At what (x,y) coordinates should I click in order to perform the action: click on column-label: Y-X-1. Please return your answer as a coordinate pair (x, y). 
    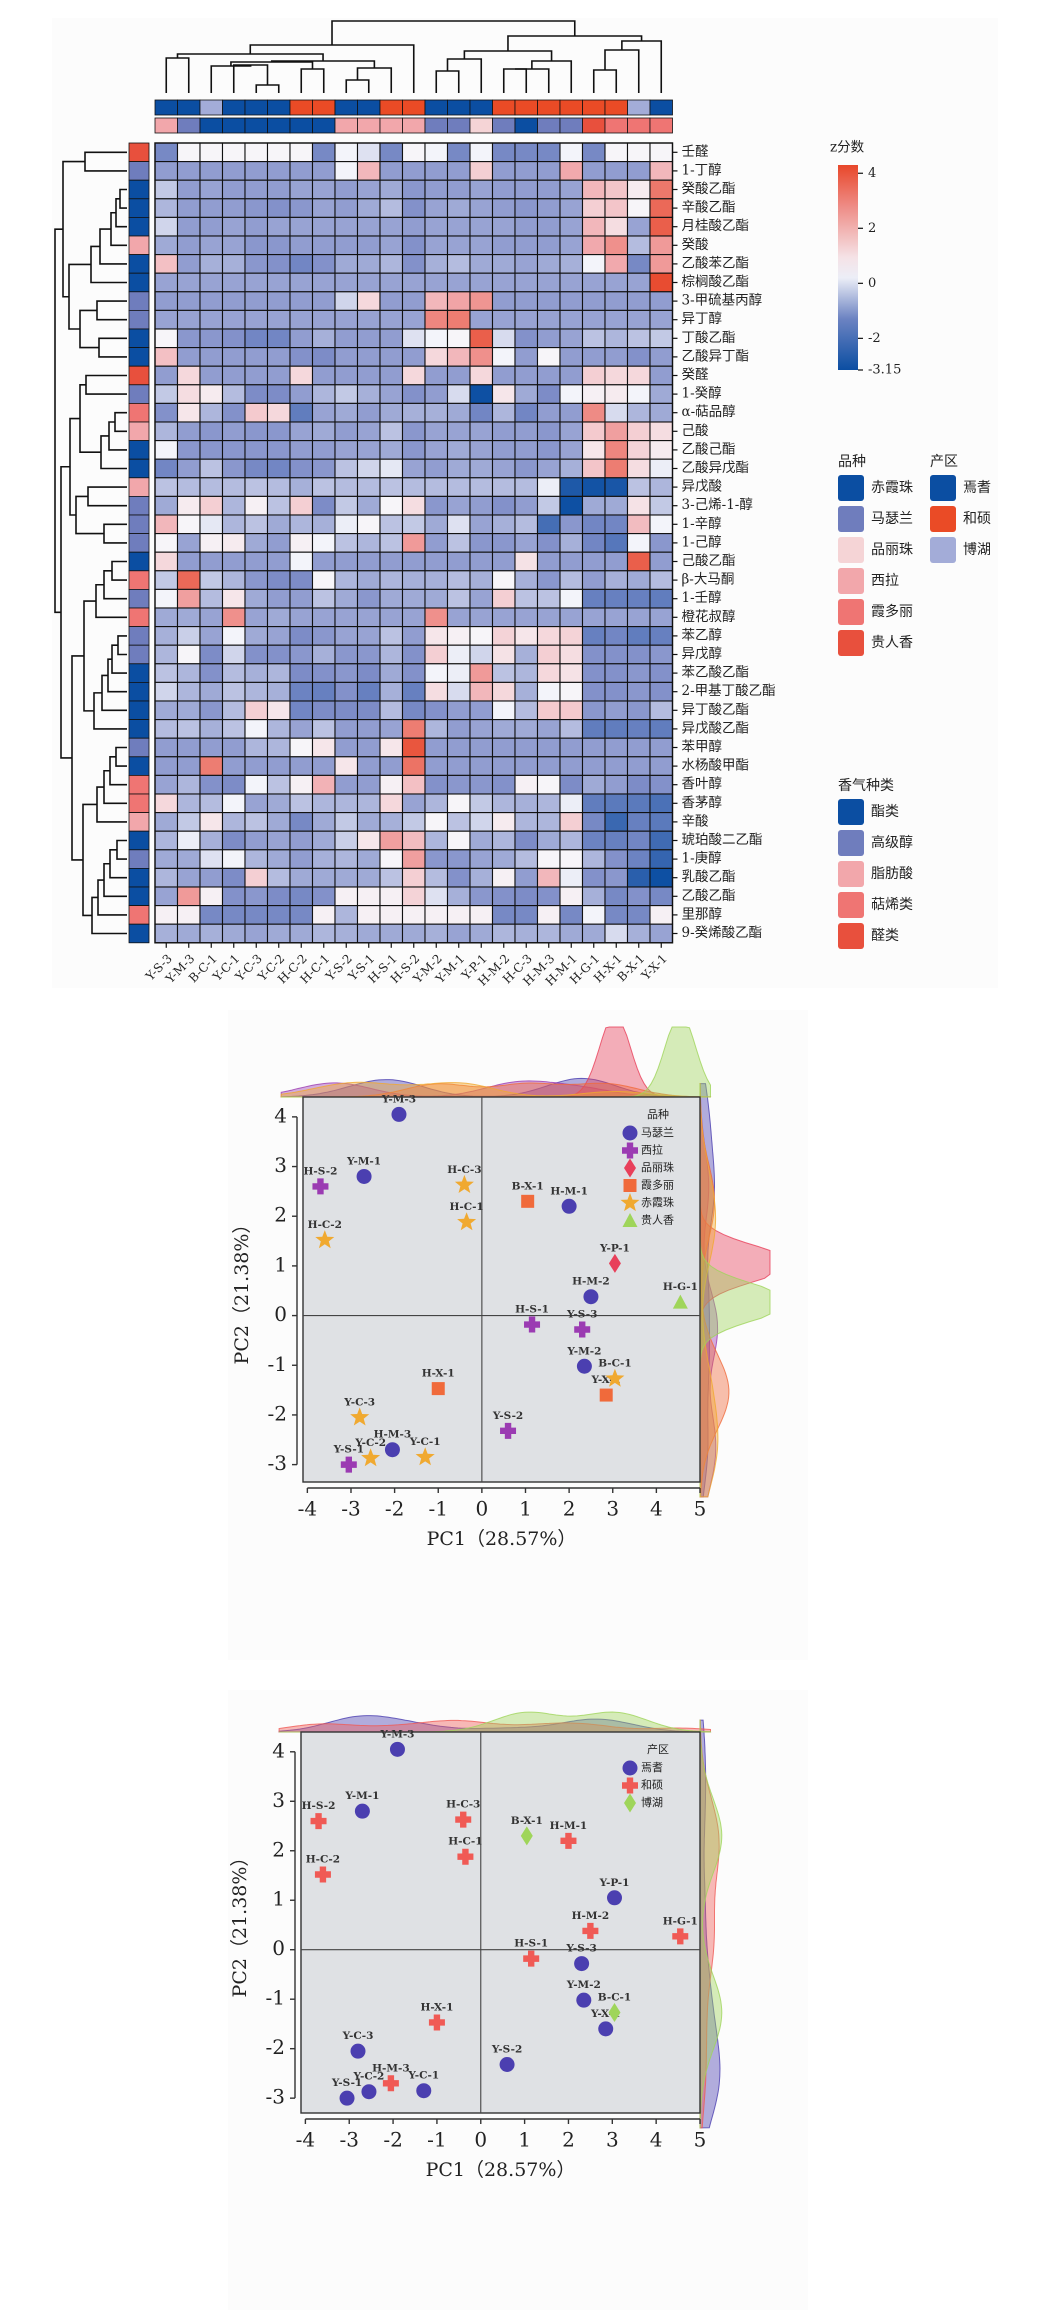
    Looking at the image, I should click on (654, 967).